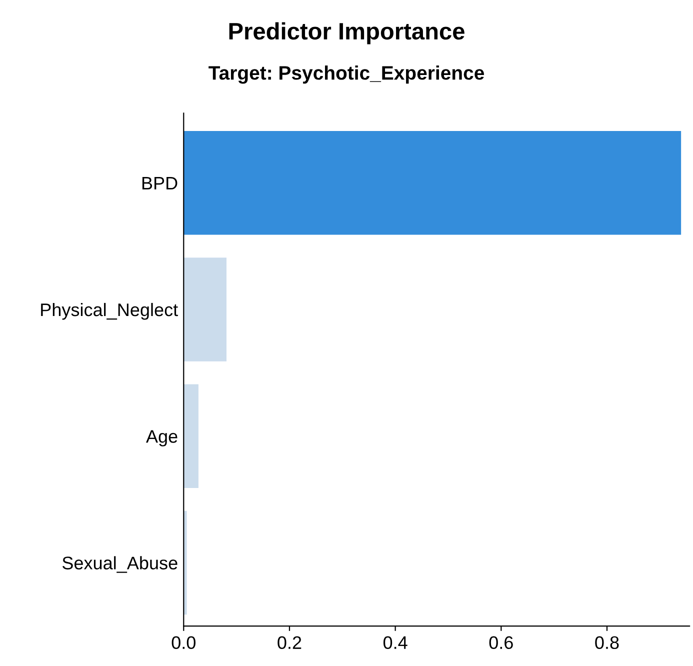  I want to click on y-tick-label: Physical_Neglect, so click(109, 311).